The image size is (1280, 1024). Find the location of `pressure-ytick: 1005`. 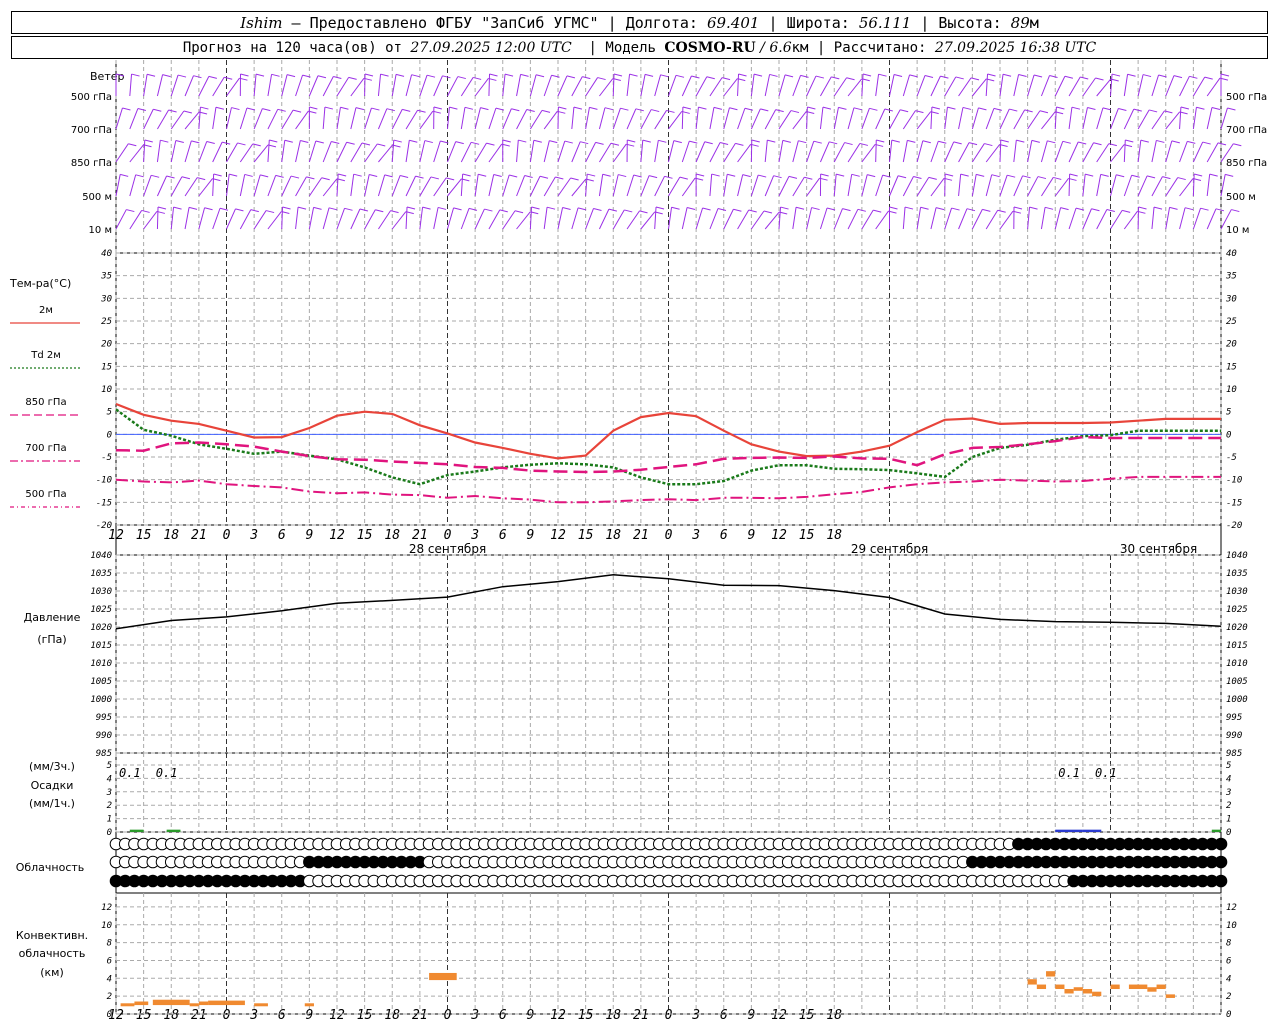

pressure-ytick: 1005 is located at coordinates (101, 682).